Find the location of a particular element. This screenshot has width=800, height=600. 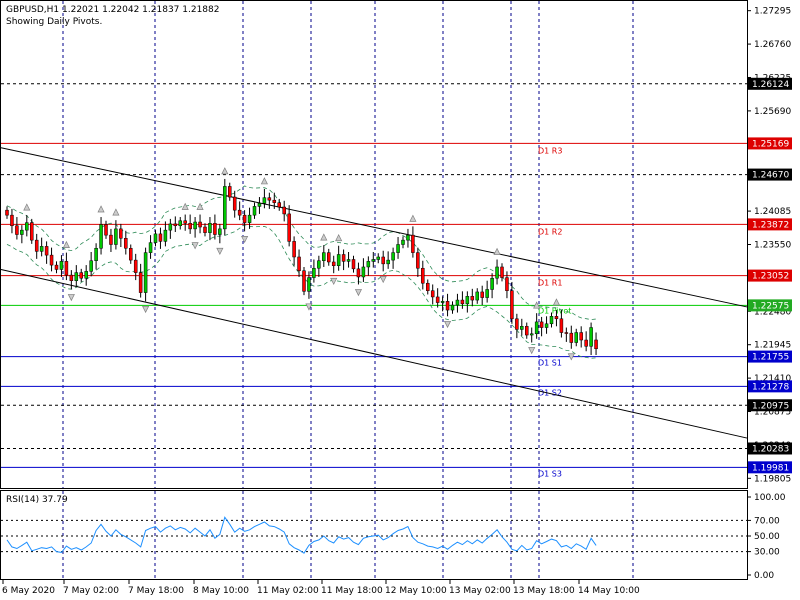

price-tick-label: 1.20875 is located at coordinates (772, 413).